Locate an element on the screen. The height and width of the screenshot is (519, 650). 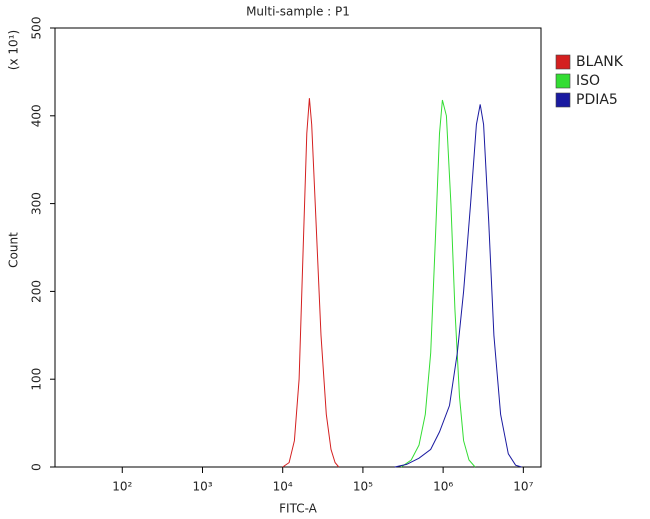
y-tick-label: 500 is located at coordinates (37, 28).